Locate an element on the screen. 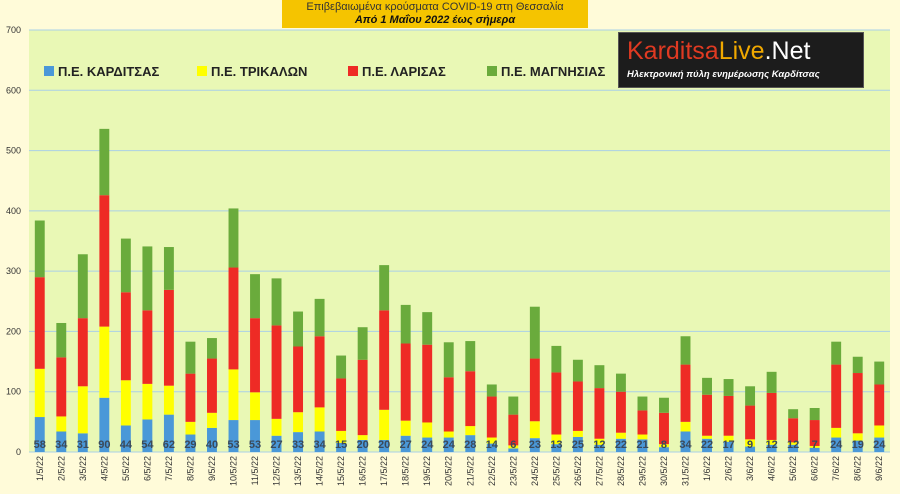 This screenshot has width=900, height=494. data-label: 21 is located at coordinates (642, 445).